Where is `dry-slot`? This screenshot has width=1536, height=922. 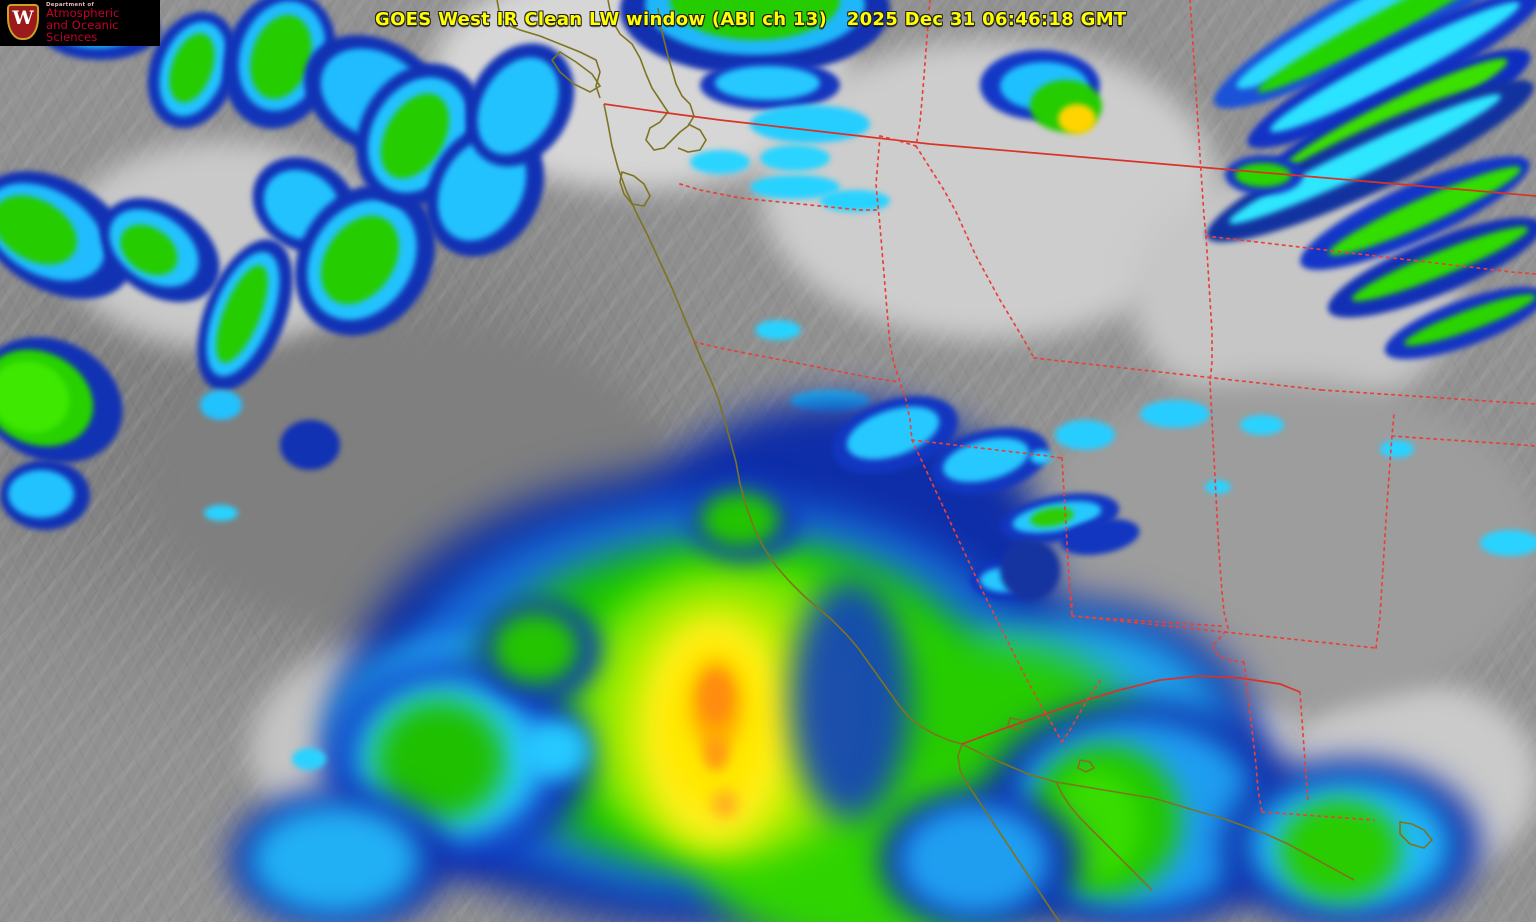
dry-slot is located at coordinates (850, 700).